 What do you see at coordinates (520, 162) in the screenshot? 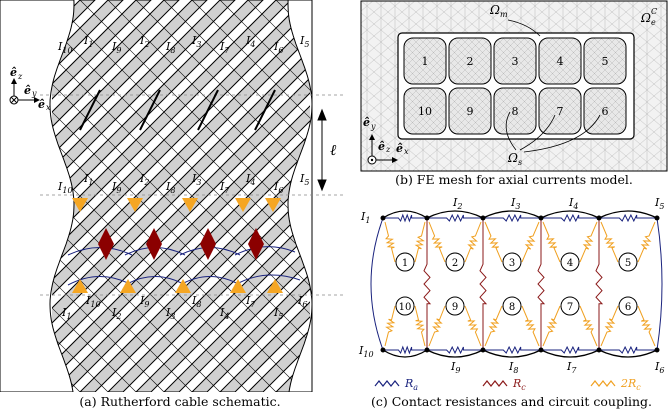
I see `svg-text: s` at bounding box center [520, 162].